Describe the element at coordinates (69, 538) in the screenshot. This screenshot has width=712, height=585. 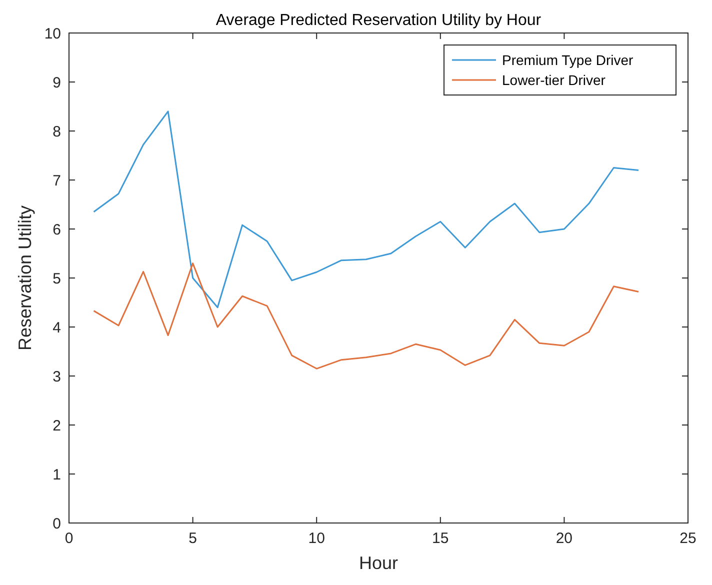
I see `x-tick-label: 0` at that location.